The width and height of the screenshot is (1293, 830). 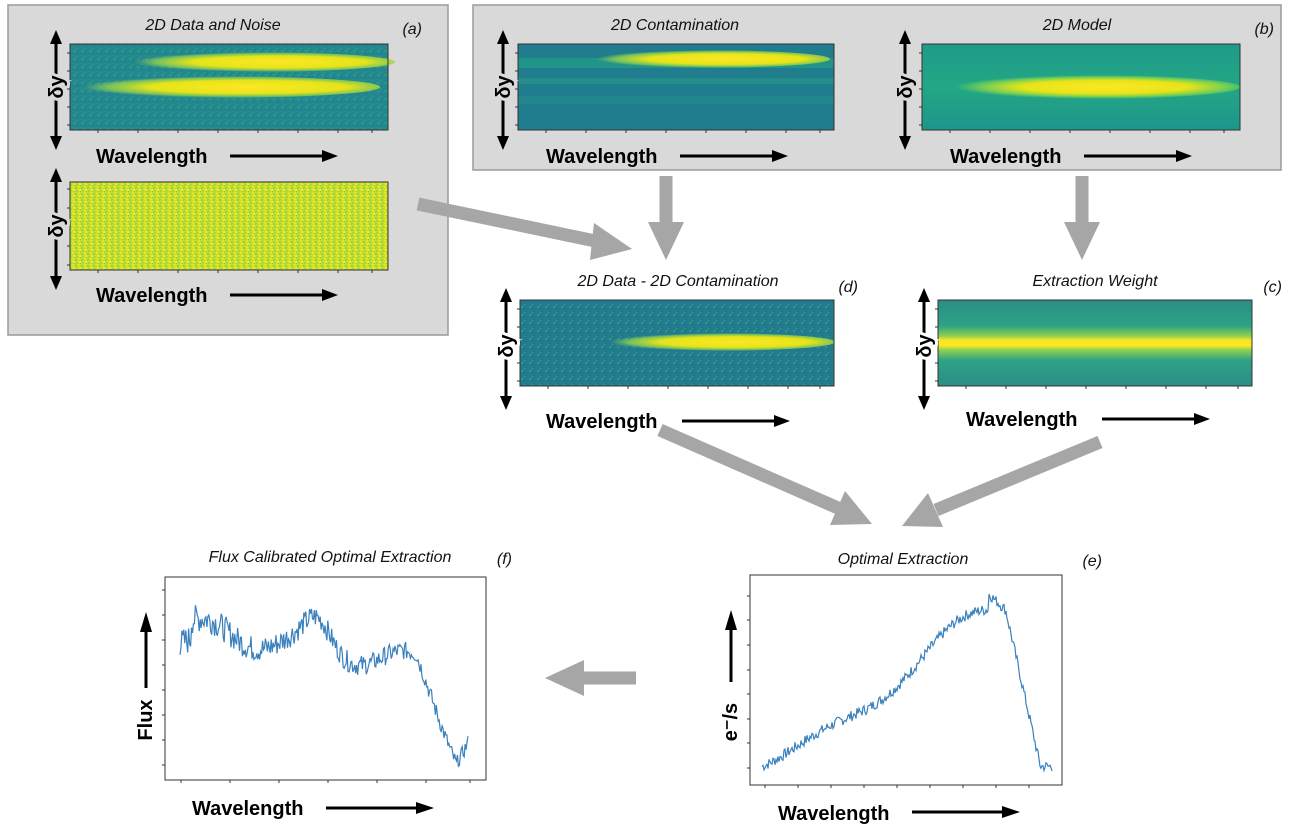 I want to click on panel-a-noise-y-arrow, so click(x=56, y=229).